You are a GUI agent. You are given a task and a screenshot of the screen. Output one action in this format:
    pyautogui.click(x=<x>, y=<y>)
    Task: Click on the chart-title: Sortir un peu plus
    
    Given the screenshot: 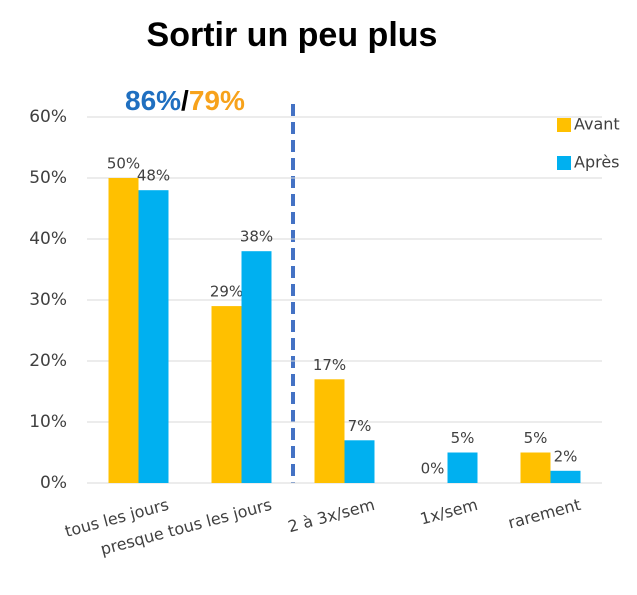 What is the action you would take?
    pyautogui.click(x=292, y=35)
    